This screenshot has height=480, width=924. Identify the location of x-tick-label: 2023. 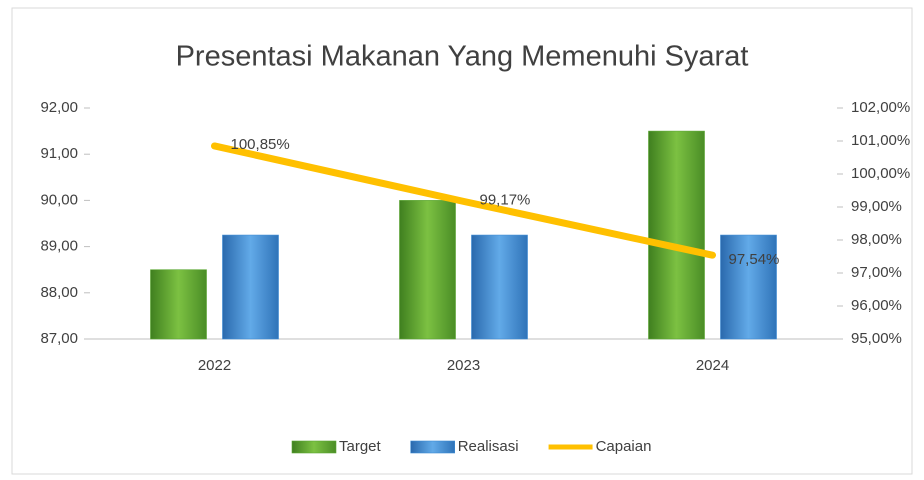
(463, 365).